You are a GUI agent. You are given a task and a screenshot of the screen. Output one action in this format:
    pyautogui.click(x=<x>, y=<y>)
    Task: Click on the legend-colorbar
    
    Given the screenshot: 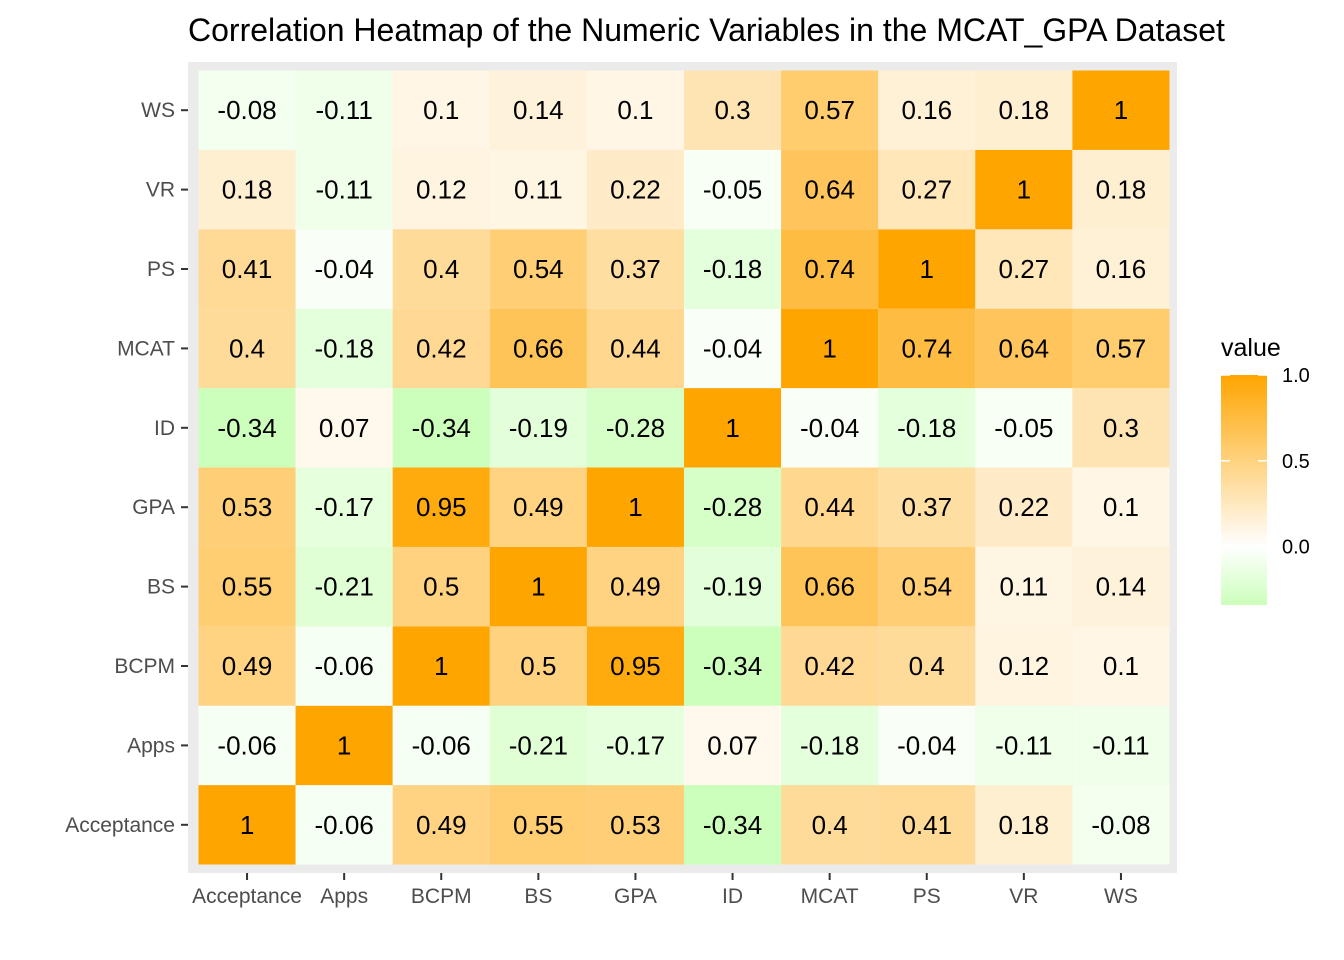 What is the action you would take?
    pyautogui.click(x=1244, y=490)
    